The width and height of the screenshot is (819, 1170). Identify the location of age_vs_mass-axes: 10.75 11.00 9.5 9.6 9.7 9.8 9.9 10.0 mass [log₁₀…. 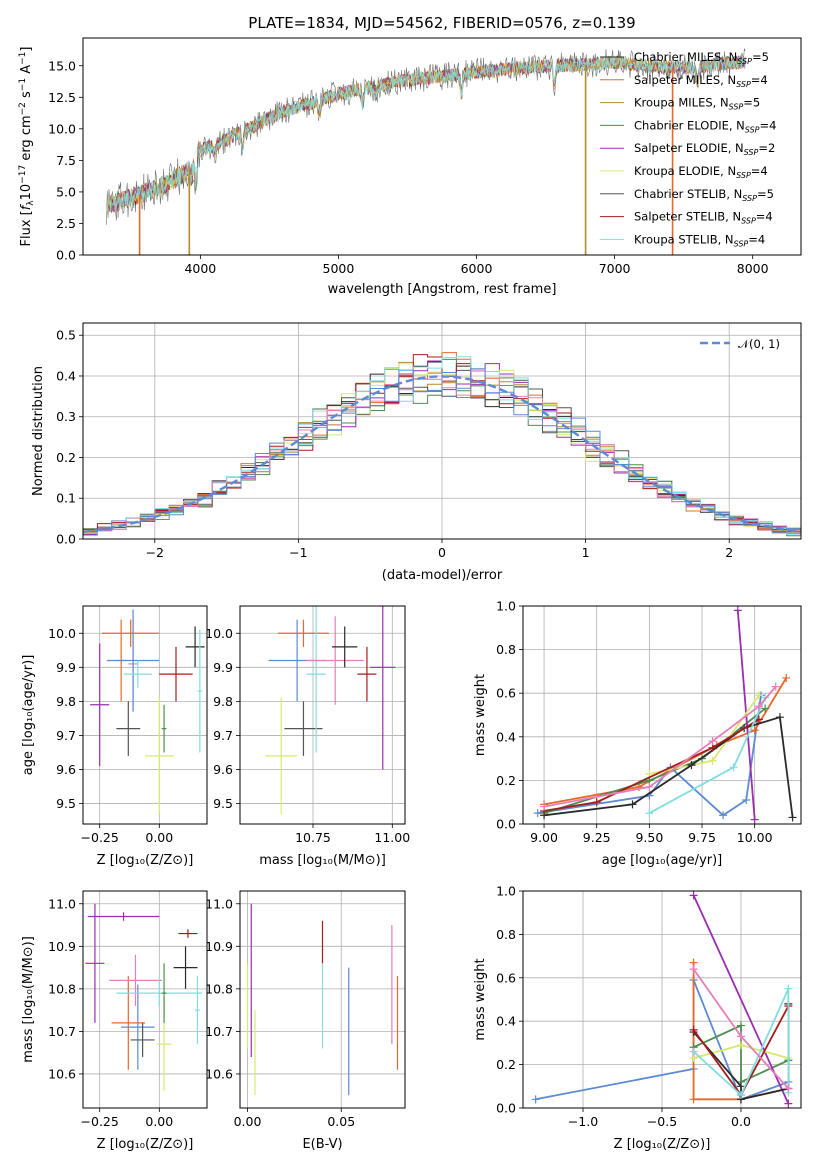
(307, 736).